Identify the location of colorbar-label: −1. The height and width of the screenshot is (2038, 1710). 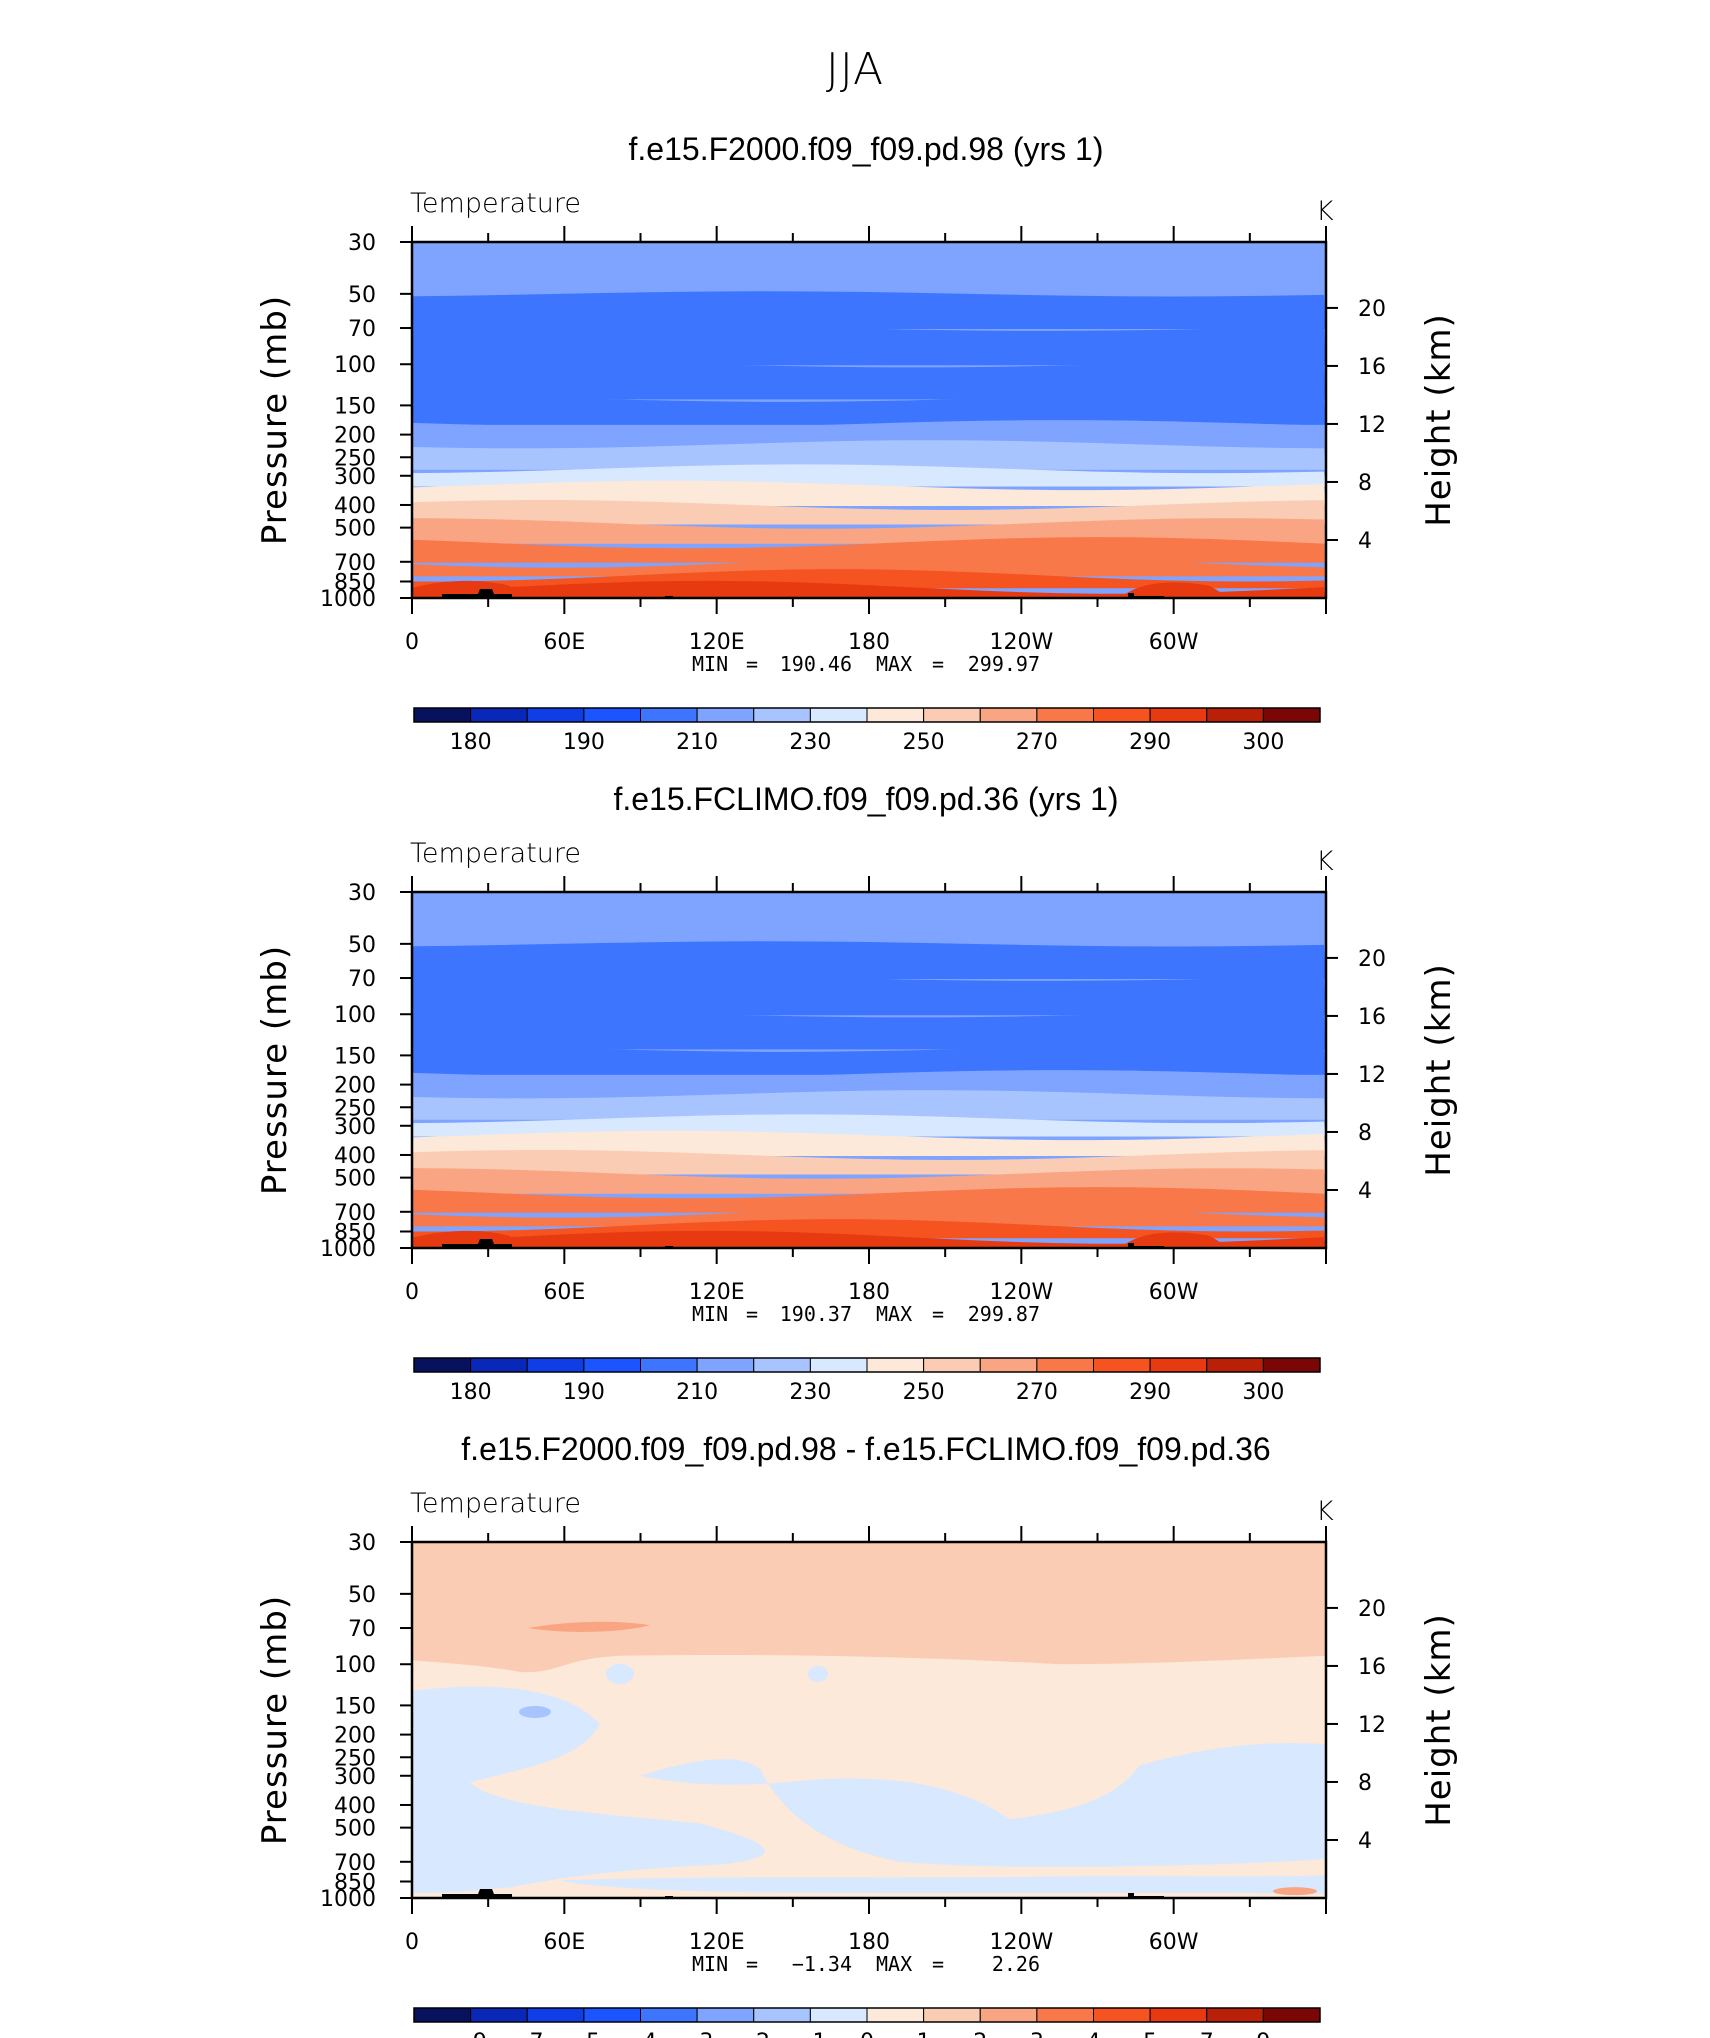
(810, 2034).